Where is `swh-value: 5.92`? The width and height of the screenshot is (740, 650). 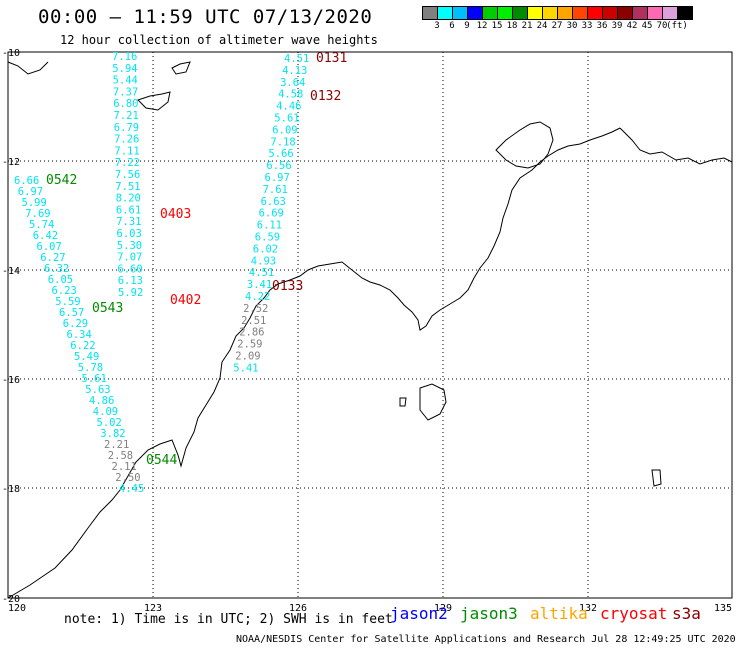
swh-value: 5.92 is located at coordinates (130, 293).